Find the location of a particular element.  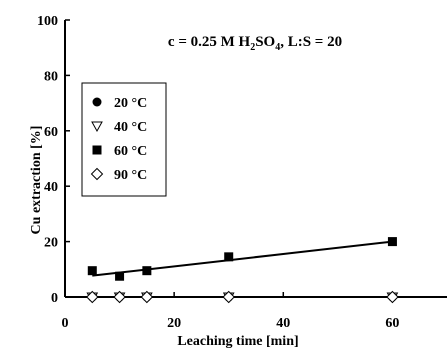

y-tick-label: 100 is located at coordinates (47, 21).